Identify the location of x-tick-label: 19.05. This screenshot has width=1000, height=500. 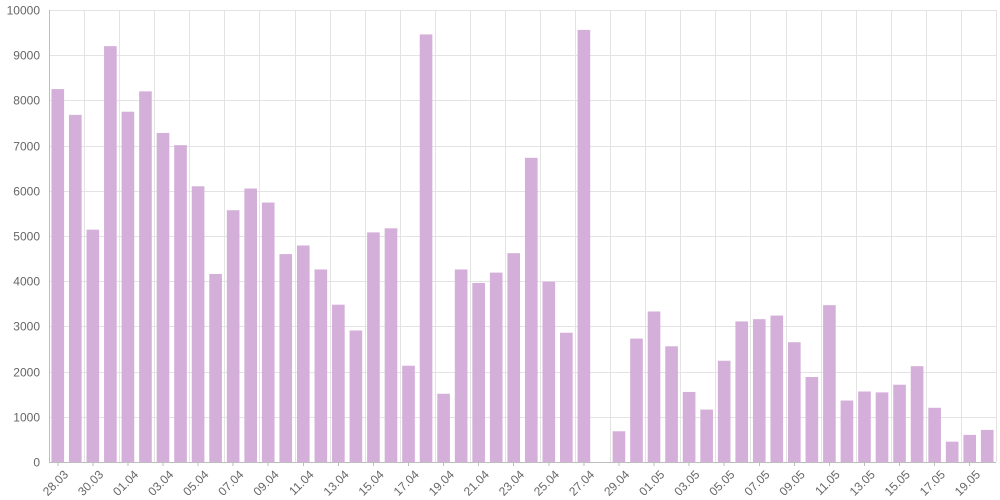
(967, 482).